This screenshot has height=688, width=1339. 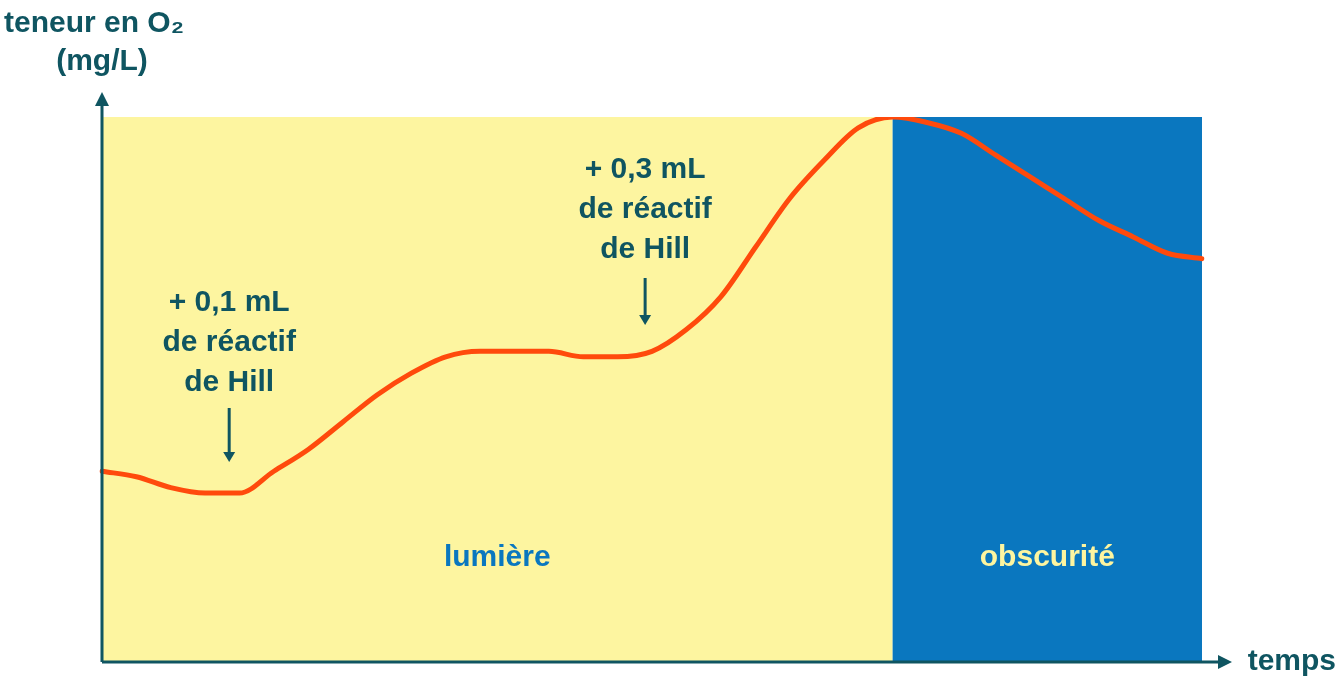 What do you see at coordinates (94, 41) in the screenshot?
I see `y-axis-title: teneur en O₂ (mg/L)` at bounding box center [94, 41].